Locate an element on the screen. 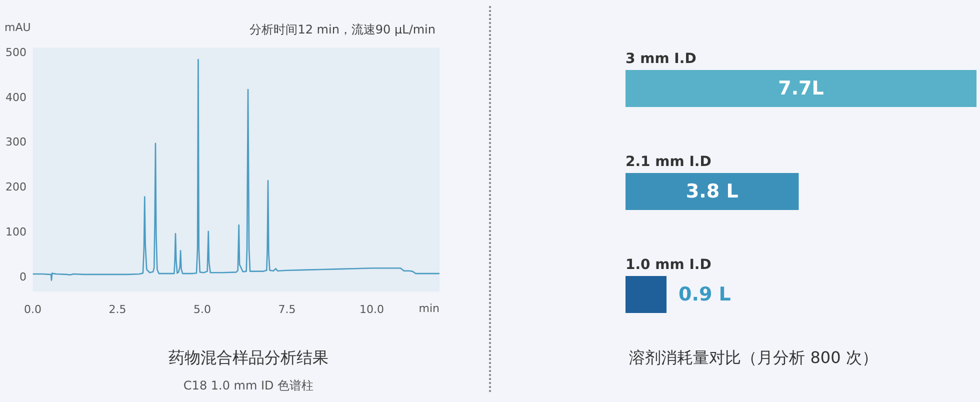 The width and height of the screenshot is (980, 402). y-tick-label: 3 mm I.D is located at coordinates (661, 58).